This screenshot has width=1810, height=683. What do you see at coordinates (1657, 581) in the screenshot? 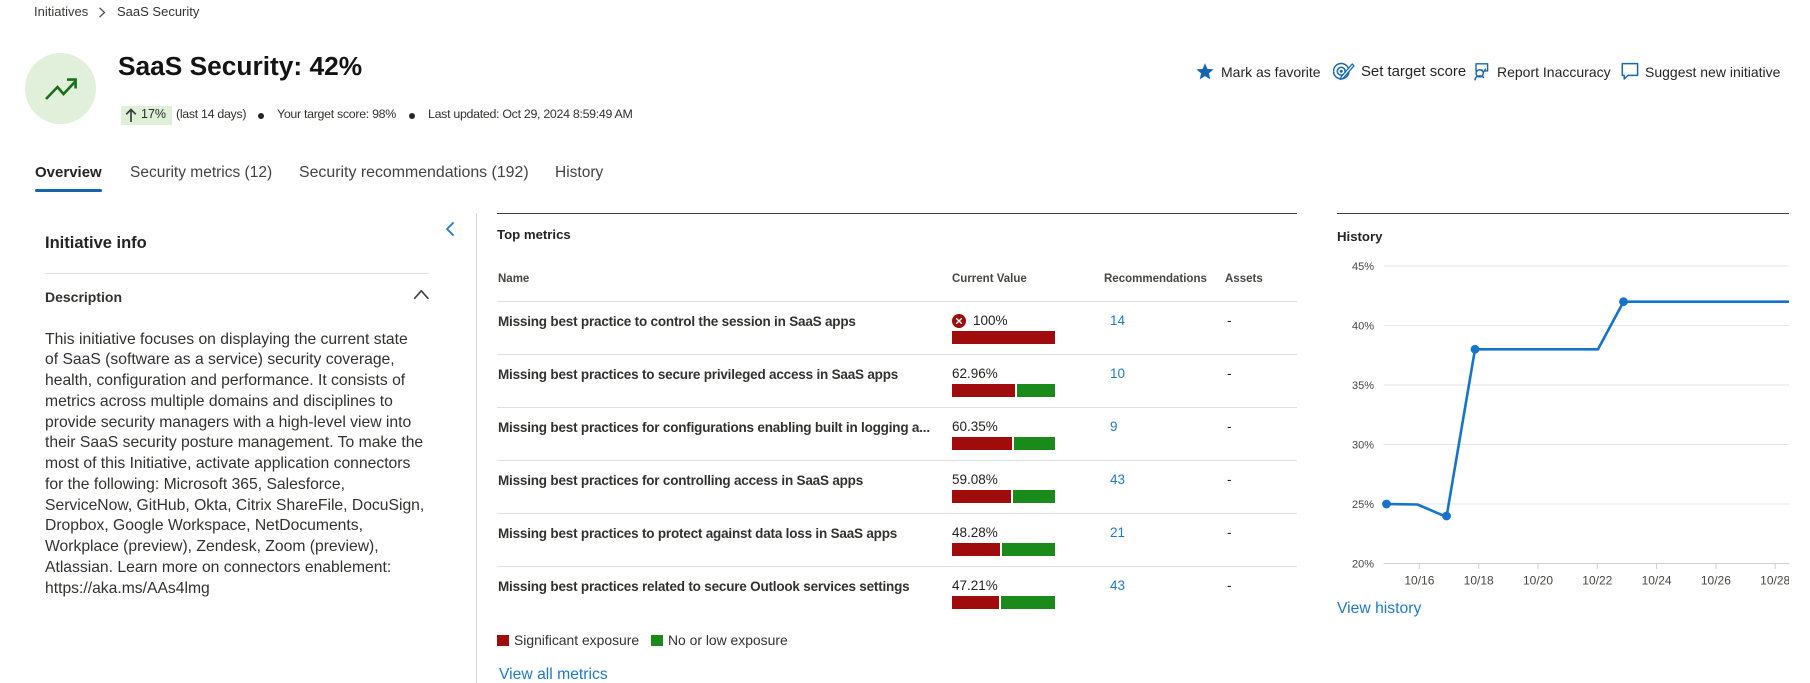
I see `svg-text: 10/24` at bounding box center [1657, 581].